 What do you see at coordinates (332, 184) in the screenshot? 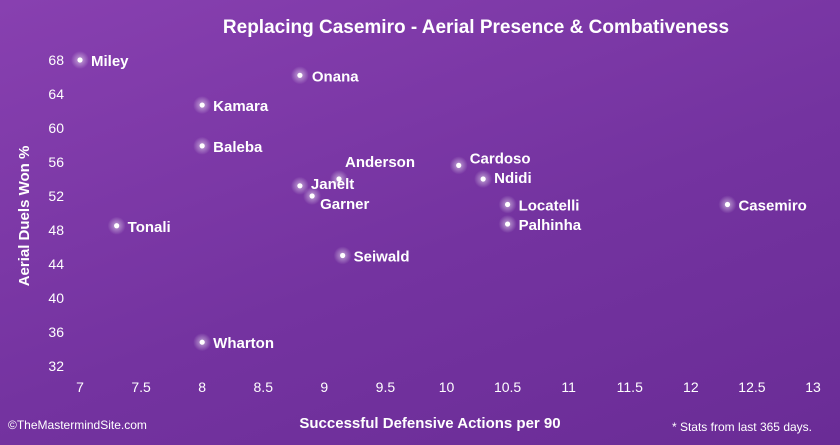
I see `point-label: Janelt` at bounding box center [332, 184].